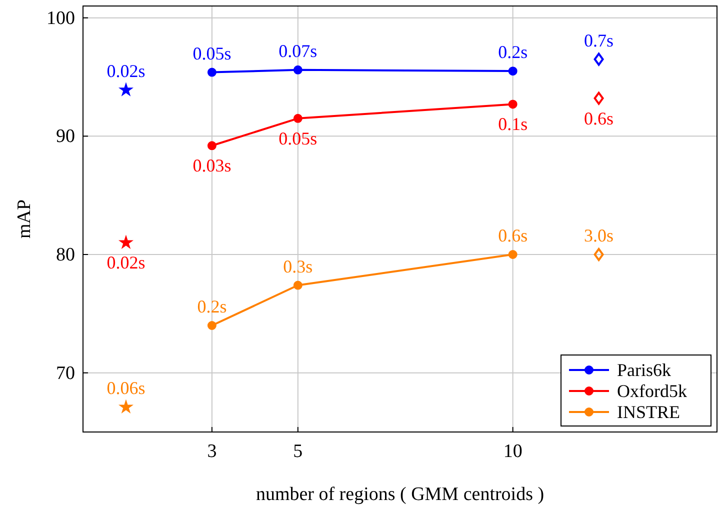  What do you see at coordinates (644, 370) in the screenshot?
I see `legend-label: Paris6k` at bounding box center [644, 370].